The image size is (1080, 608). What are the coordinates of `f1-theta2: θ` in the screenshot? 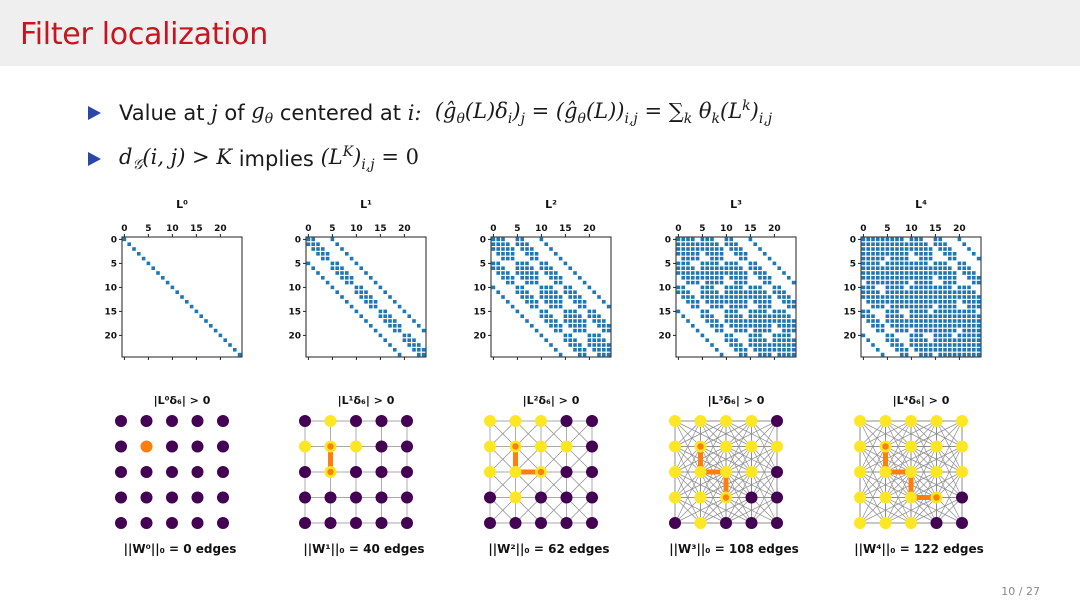 It's located at (581, 119).